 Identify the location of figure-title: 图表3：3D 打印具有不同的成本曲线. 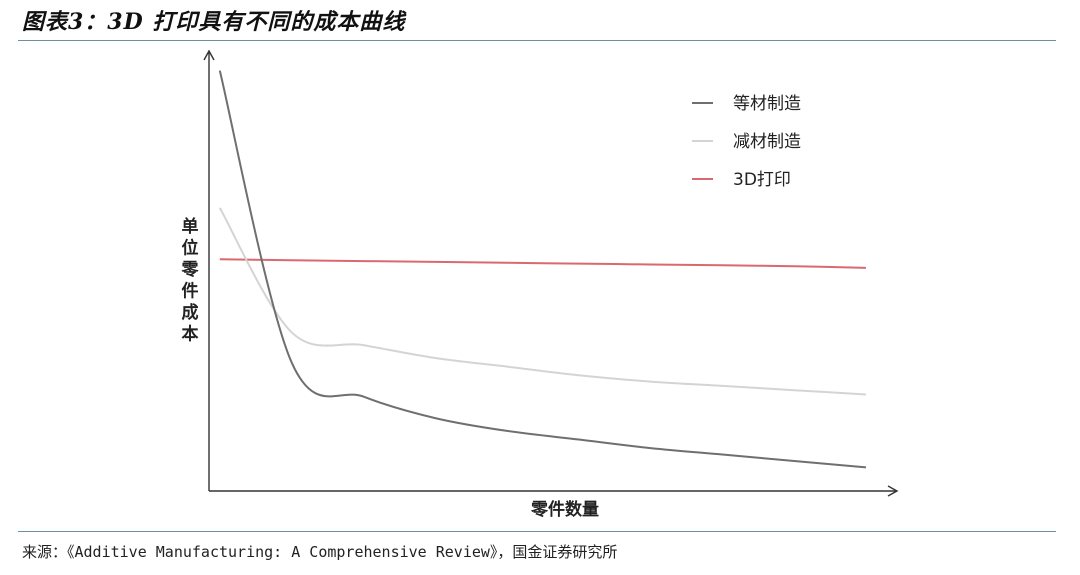
(214, 22).